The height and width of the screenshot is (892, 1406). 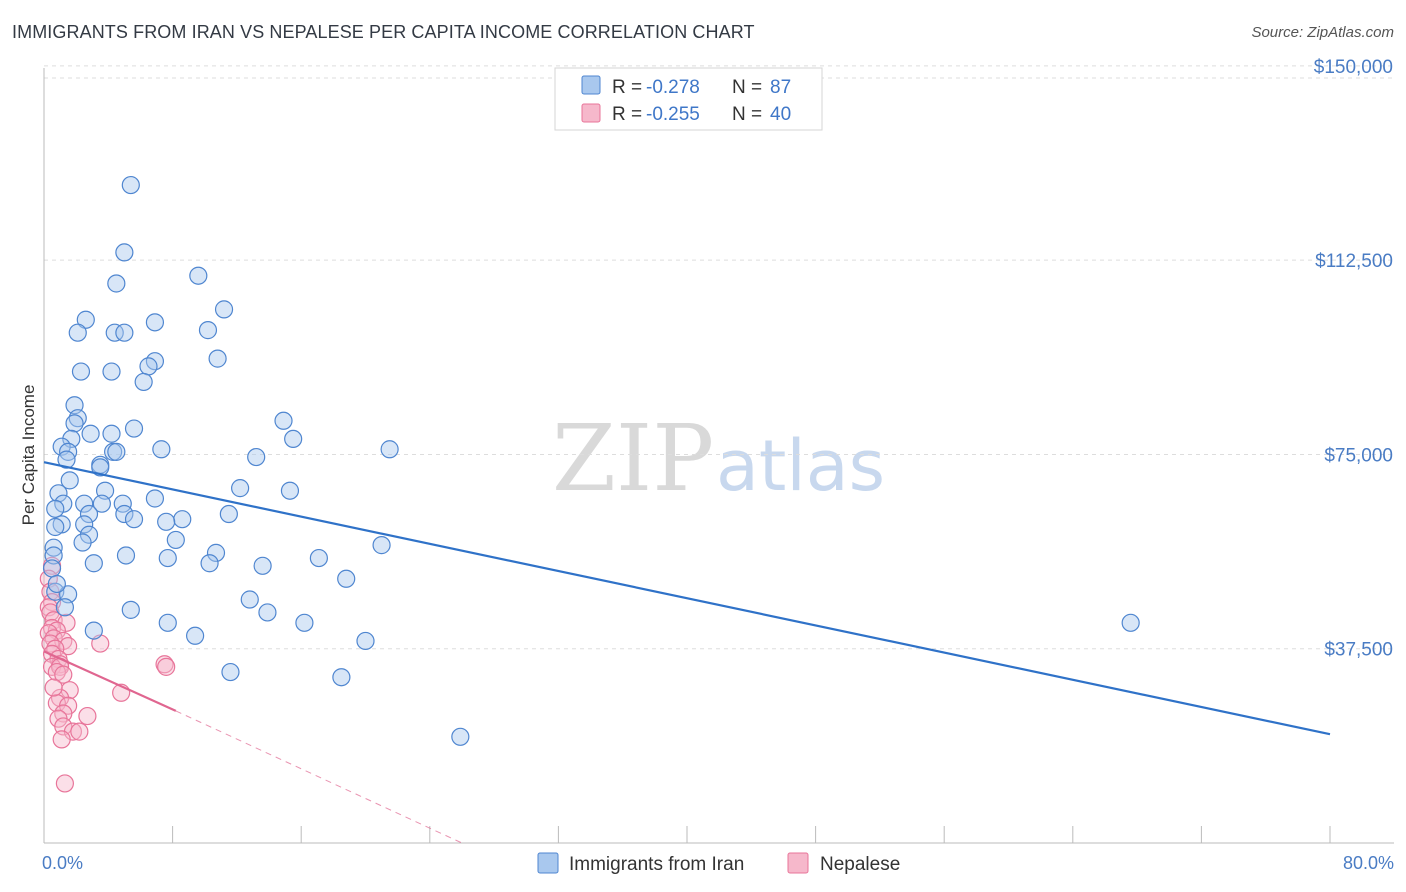 I want to click on y-tick-label: $112,500, so click(x=1354, y=261).